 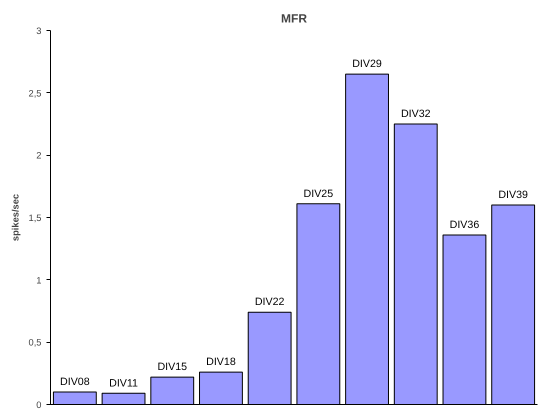 What do you see at coordinates (75, 382) in the screenshot?
I see `x-tick-label: DIV08` at bounding box center [75, 382].